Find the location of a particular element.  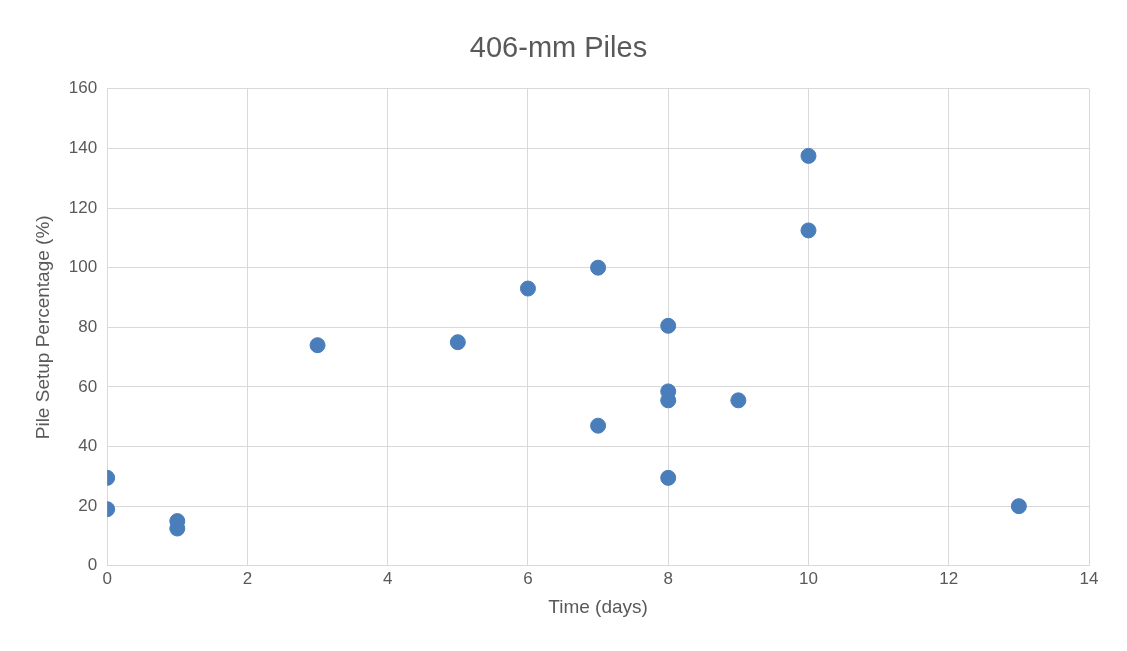

y-tick-label: 100 is located at coordinates (83, 267).